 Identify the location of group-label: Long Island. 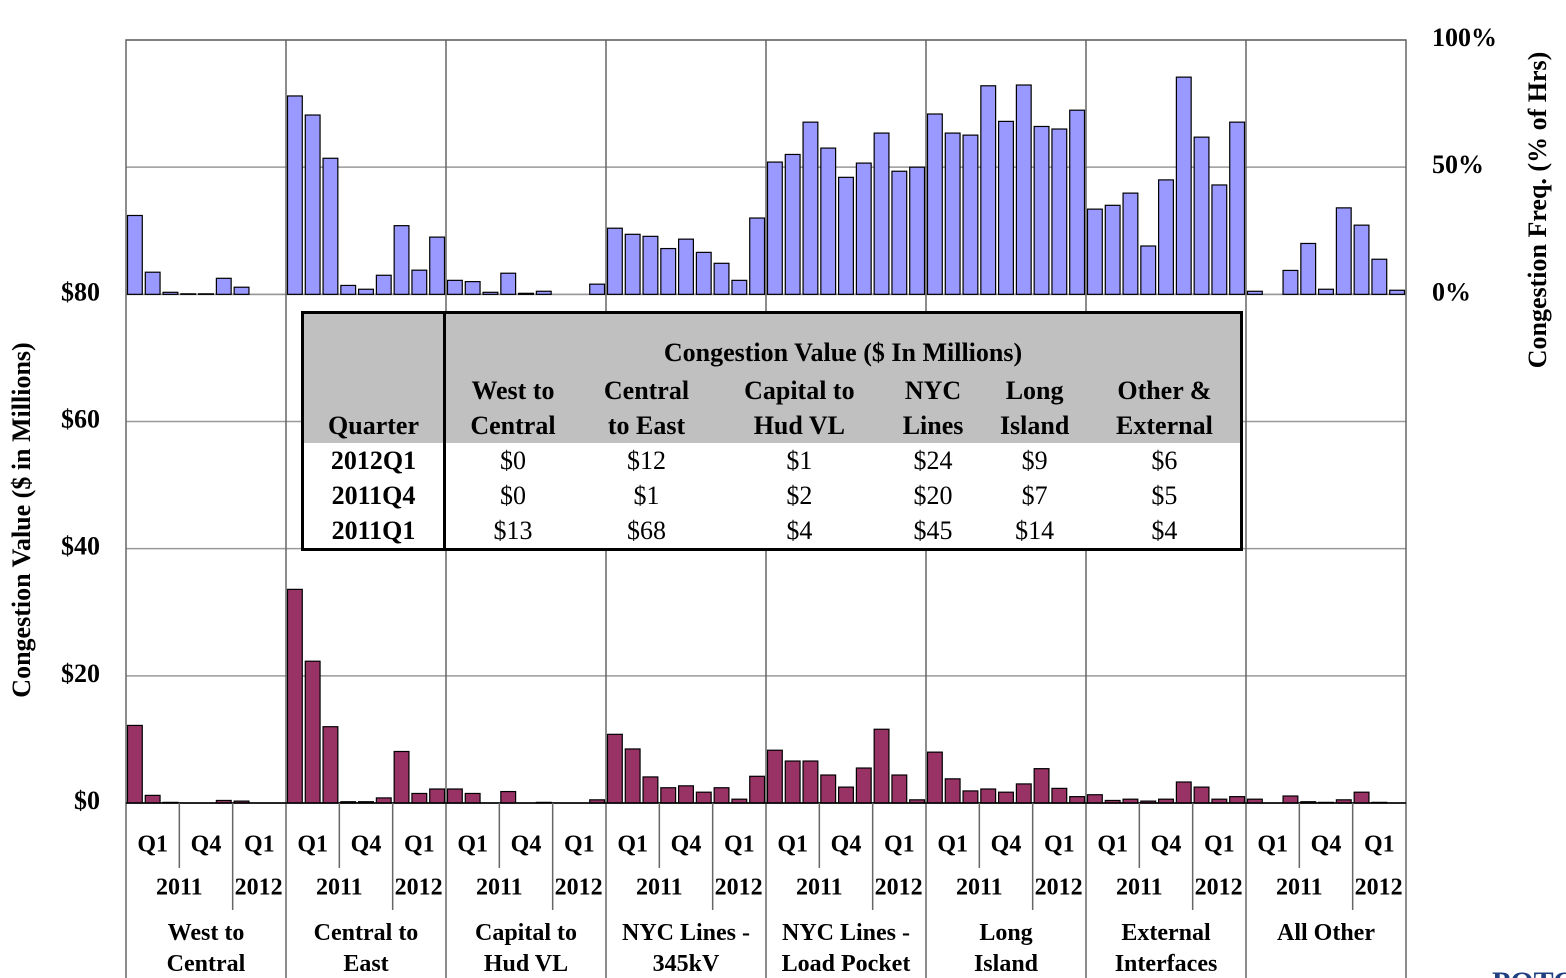
(1006, 948).